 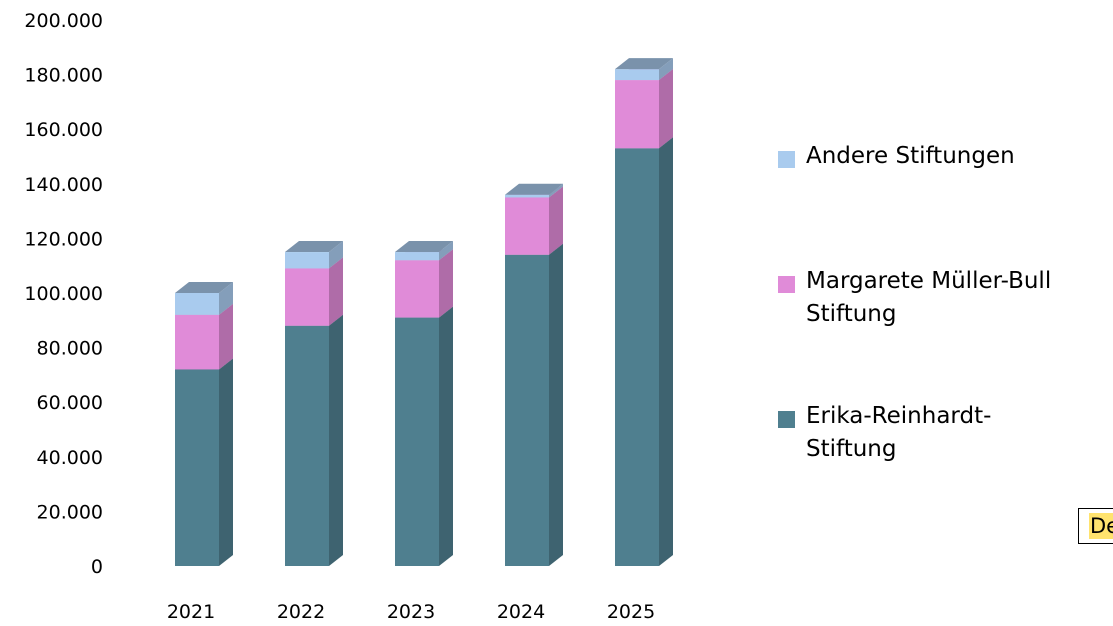 I want to click on y-tick-label: 20.000, so click(x=70, y=512).